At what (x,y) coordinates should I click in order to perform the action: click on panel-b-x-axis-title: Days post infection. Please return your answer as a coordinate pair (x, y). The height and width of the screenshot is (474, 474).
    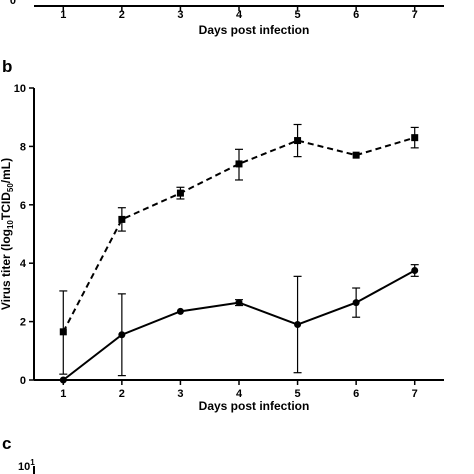
    Looking at the image, I should click on (254, 406).